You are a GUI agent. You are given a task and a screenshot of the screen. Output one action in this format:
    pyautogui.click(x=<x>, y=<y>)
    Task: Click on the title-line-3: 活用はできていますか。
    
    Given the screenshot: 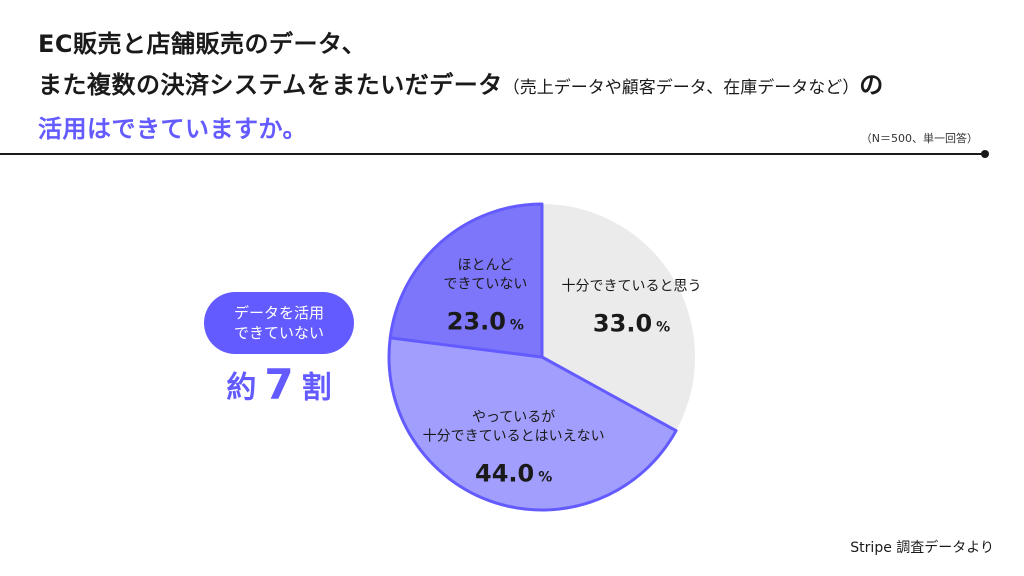 What is the action you would take?
    pyautogui.click(x=173, y=129)
    